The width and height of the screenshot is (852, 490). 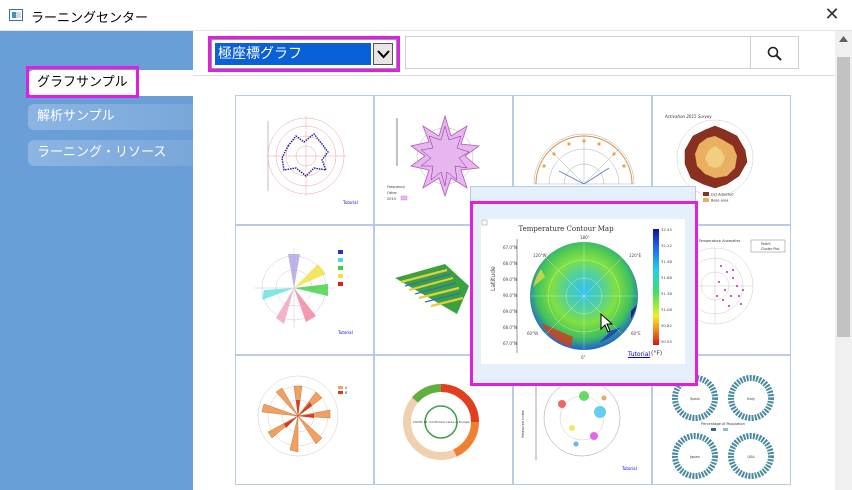 I want to click on scale-tick-7: 30.82, so click(x=666, y=325).